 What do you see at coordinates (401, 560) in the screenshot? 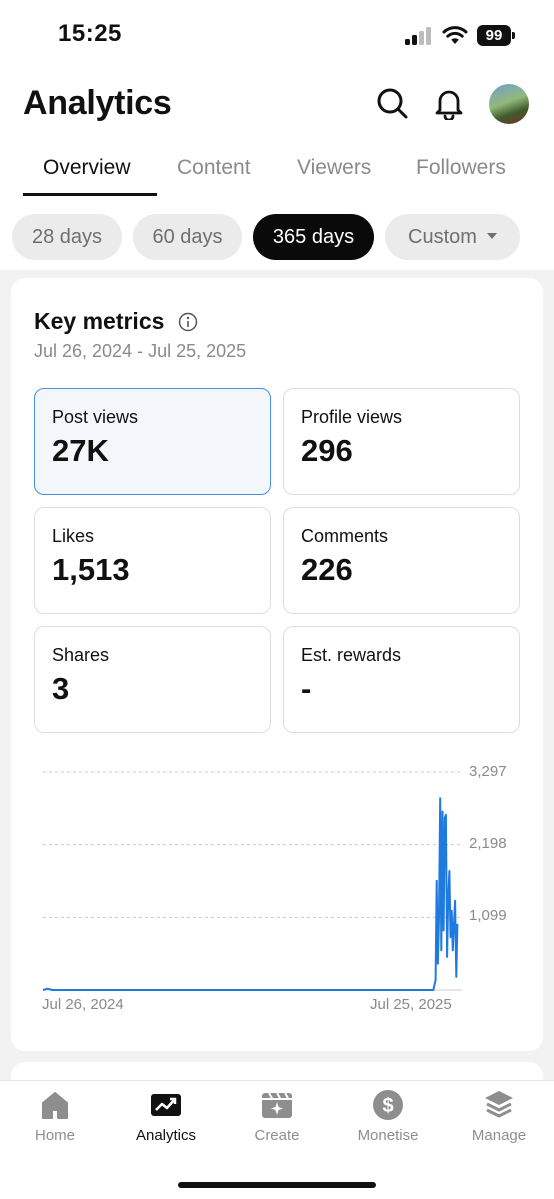
I see `metric-comments: Comments 226` at bounding box center [401, 560].